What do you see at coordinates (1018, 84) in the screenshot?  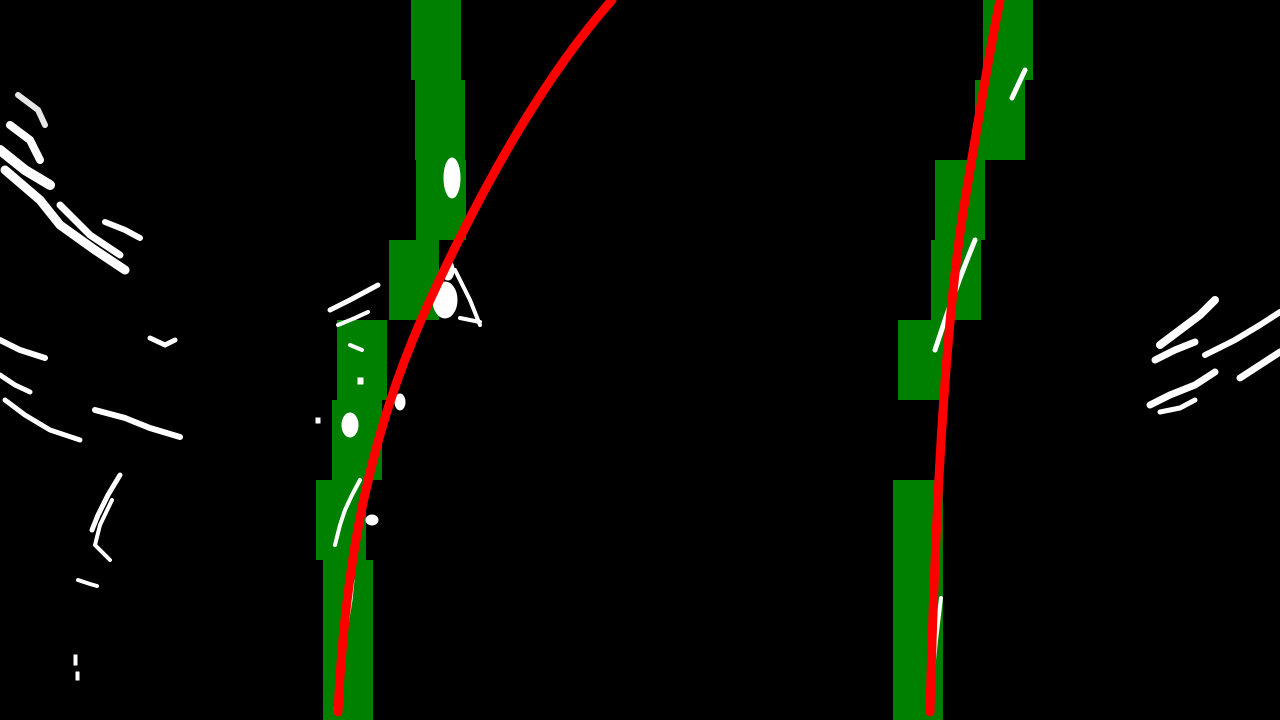 I see `right-lane-pixels-top` at bounding box center [1018, 84].